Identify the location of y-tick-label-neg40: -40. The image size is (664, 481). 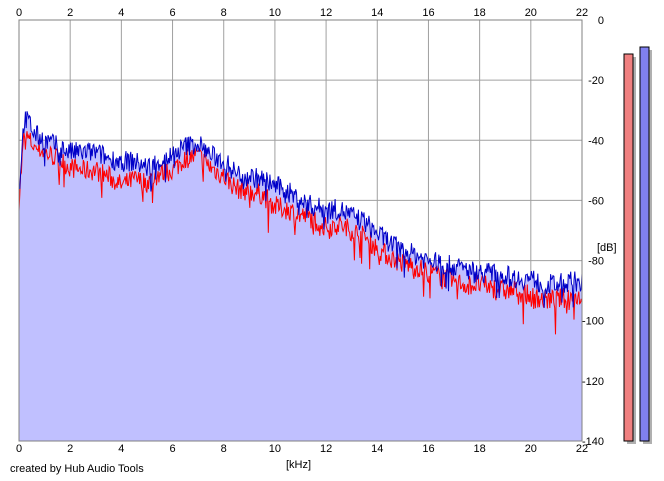
(596, 141).